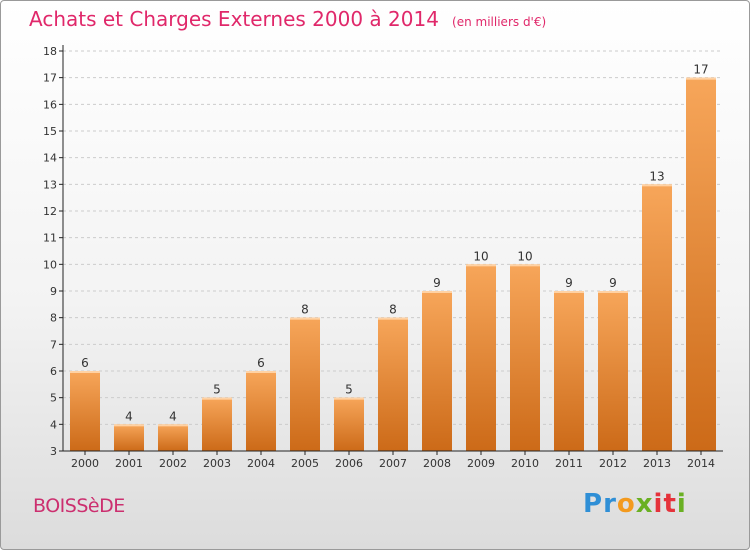 This screenshot has width=750, height=550. I want to click on bar-2007, so click(393, 384).